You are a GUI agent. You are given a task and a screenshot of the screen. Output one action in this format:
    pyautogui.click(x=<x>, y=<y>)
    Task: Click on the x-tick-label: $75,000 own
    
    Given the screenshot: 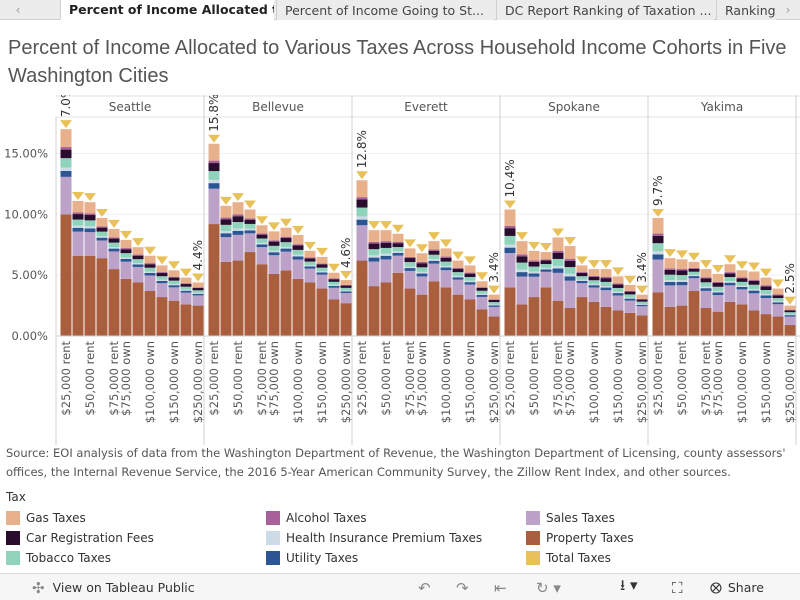 What is the action you would take?
    pyautogui.click(x=718, y=378)
    